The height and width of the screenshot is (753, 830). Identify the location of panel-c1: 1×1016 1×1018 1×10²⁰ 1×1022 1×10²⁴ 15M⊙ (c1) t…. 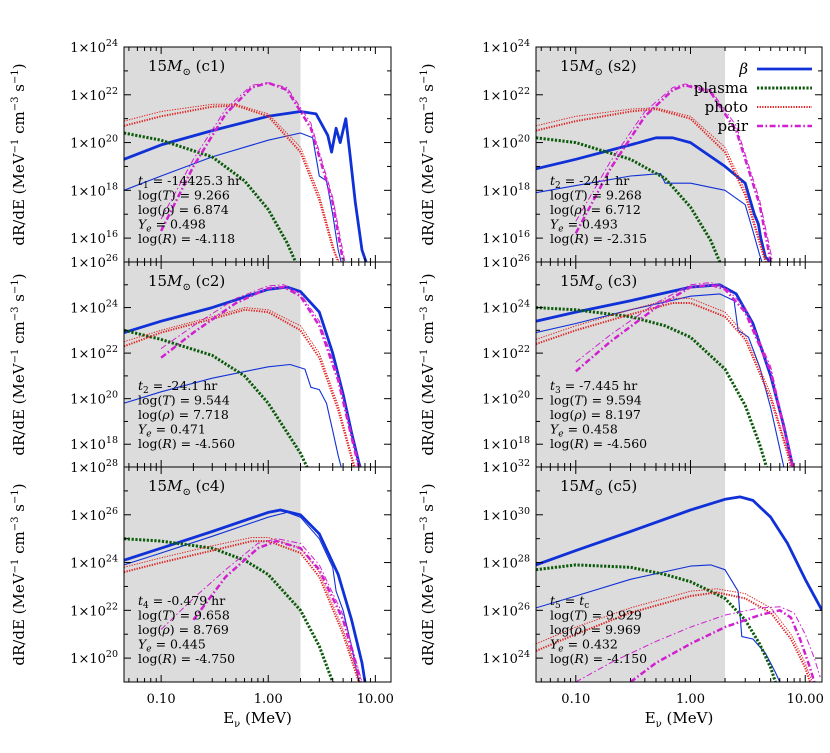
(201, 150).